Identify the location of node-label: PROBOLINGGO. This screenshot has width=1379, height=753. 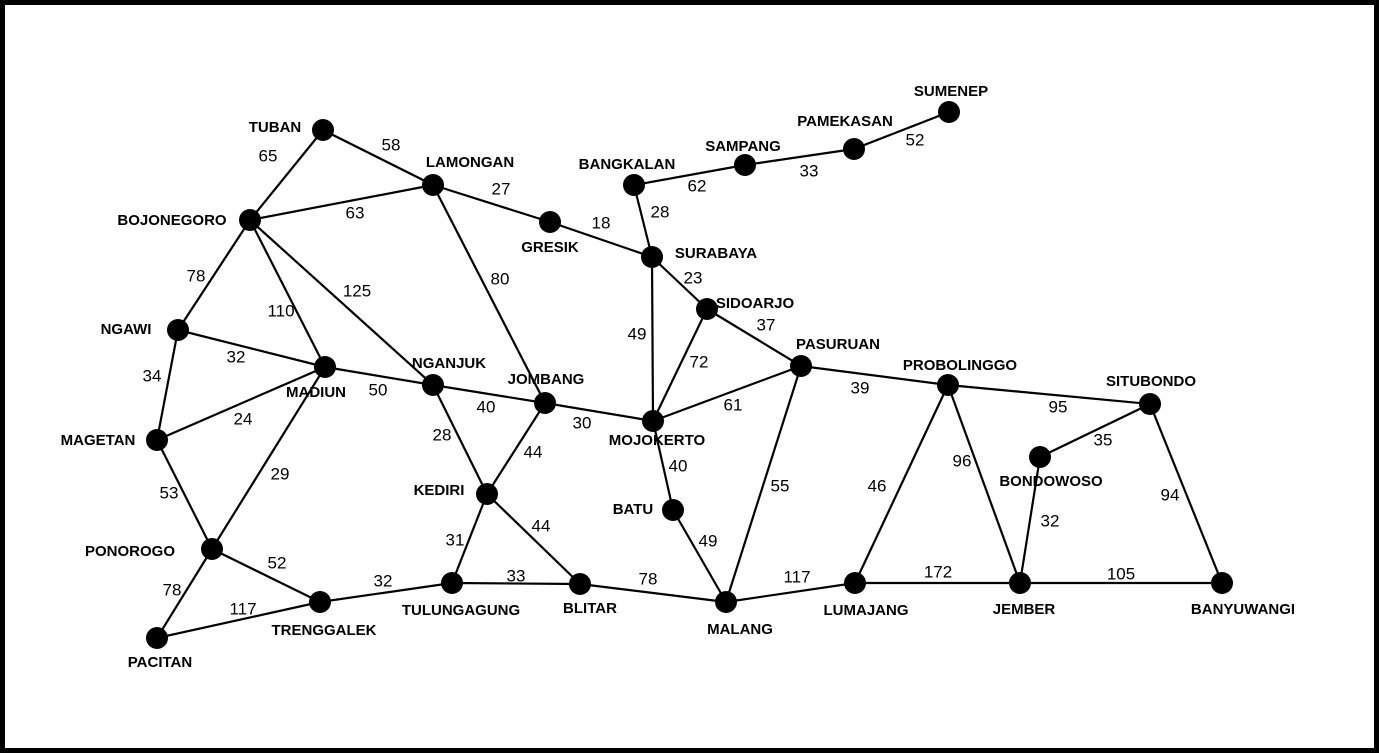
(960, 365).